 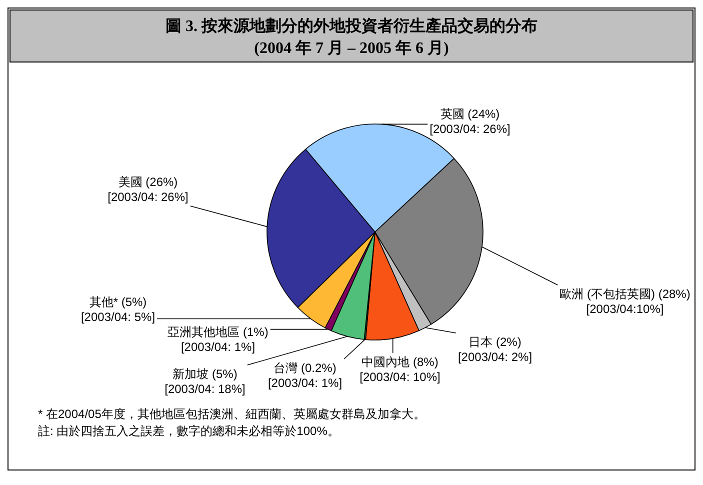 I want to click on chart-title: 圖 3. 按來源地劃分的外地投資者衍生產品交易的分布, so click(x=352, y=25).